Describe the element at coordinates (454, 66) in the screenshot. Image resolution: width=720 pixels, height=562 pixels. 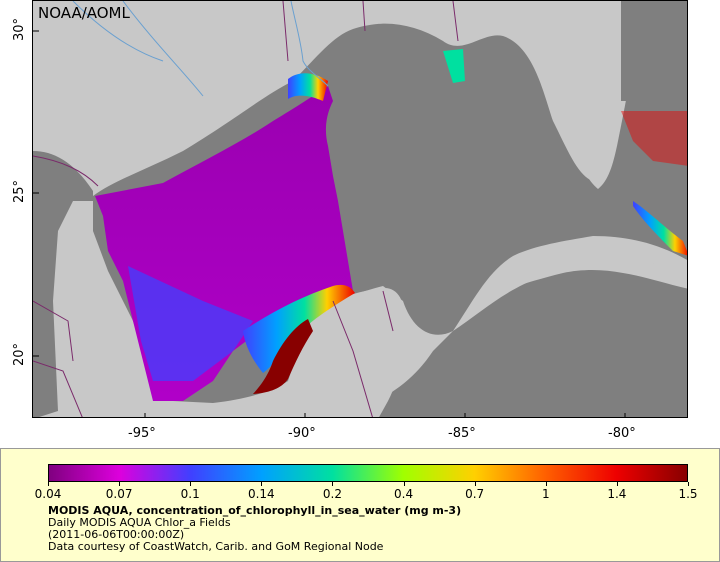
I see `chlorophyll-florida-west` at that location.